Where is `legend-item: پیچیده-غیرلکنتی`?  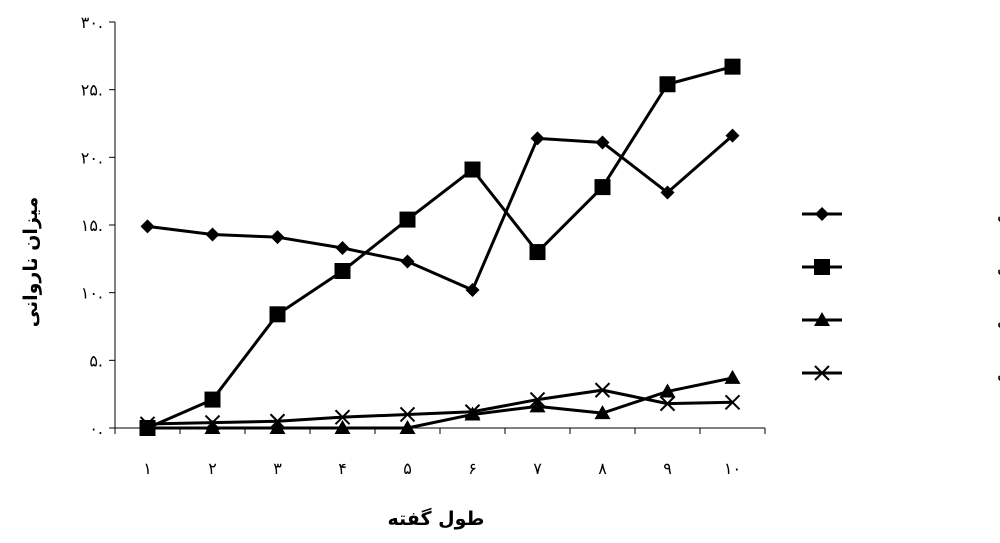
legend-item: پیچیده-غیرلکنتی is located at coordinates (901, 373).